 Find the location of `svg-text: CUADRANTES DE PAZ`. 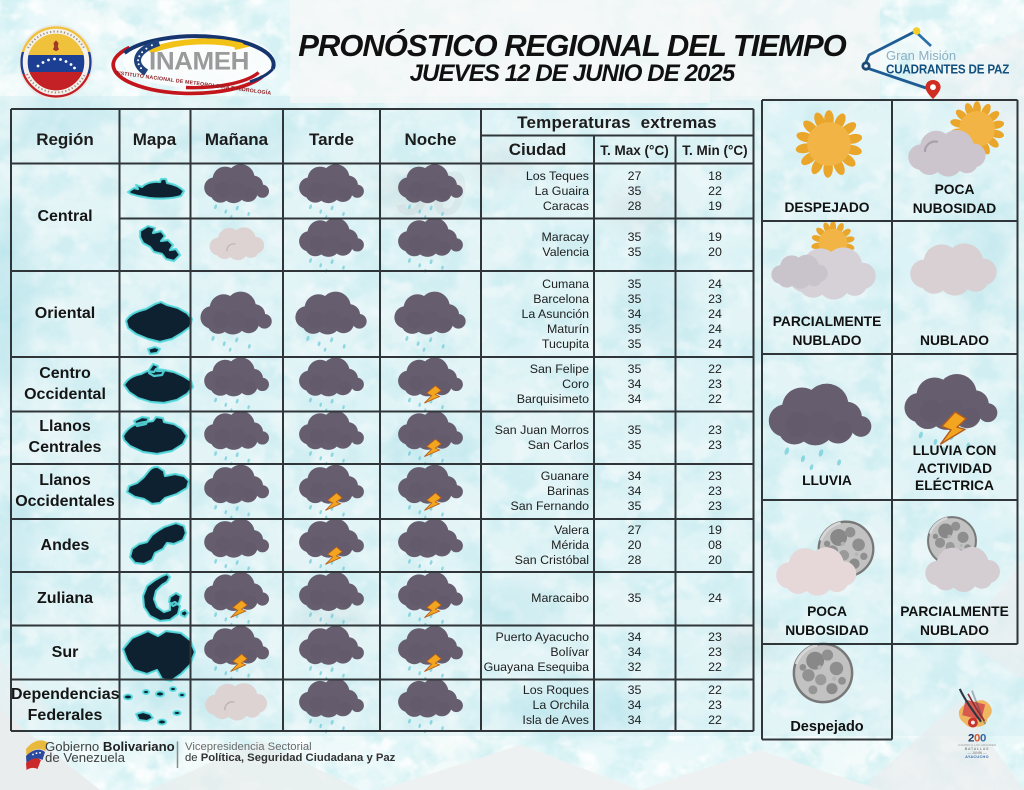

svg-text: CUADRANTES DE PAZ is located at coordinates (948, 69).